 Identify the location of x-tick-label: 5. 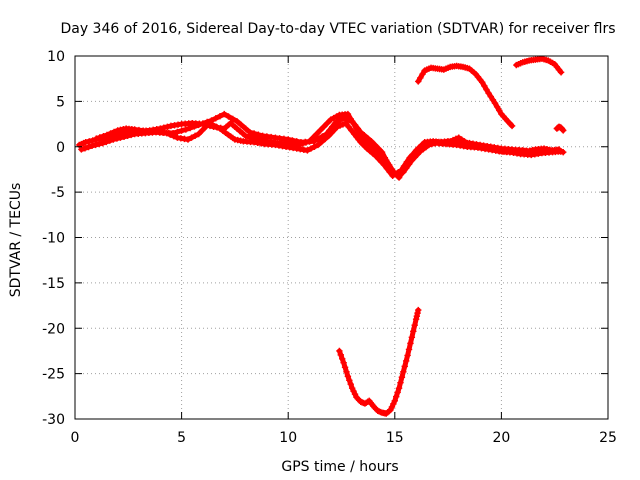
(181, 438).